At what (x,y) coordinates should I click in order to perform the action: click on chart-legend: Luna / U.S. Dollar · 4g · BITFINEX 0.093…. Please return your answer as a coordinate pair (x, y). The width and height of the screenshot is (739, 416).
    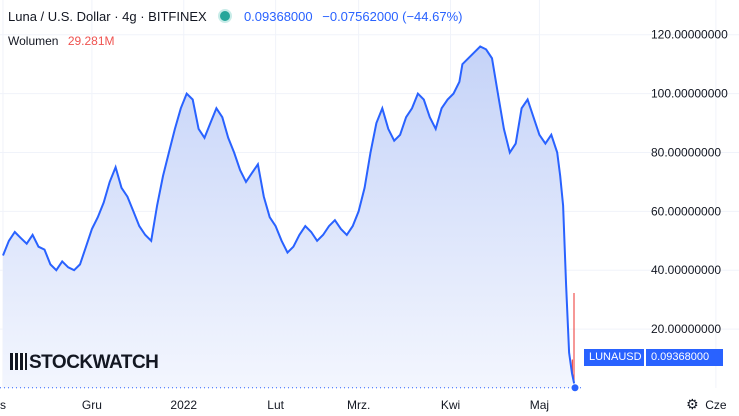
    Looking at the image, I should click on (235, 16).